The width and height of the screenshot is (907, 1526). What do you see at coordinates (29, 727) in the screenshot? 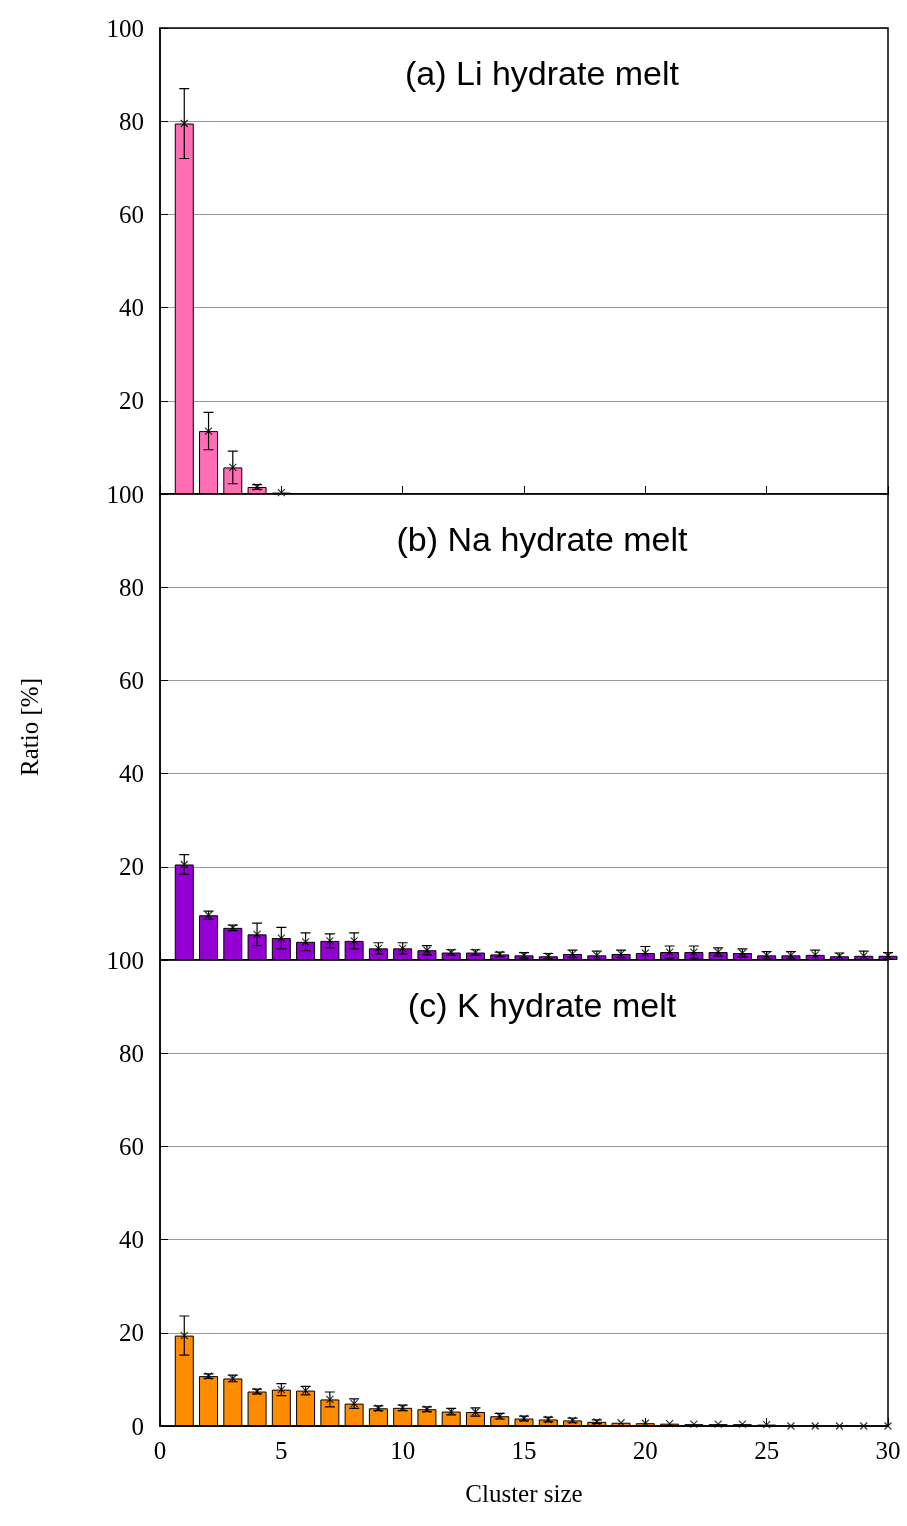
I see `y-axis-title: Ratio [%]` at bounding box center [29, 727].